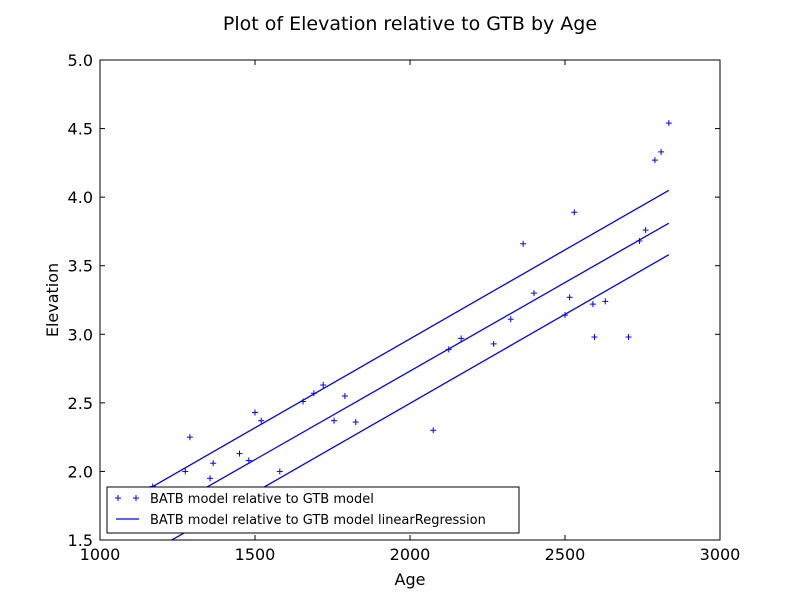  What do you see at coordinates (410, 554) in the screenshot?
I see `x-tick-label: 2000` at bounding box center [410, 554].